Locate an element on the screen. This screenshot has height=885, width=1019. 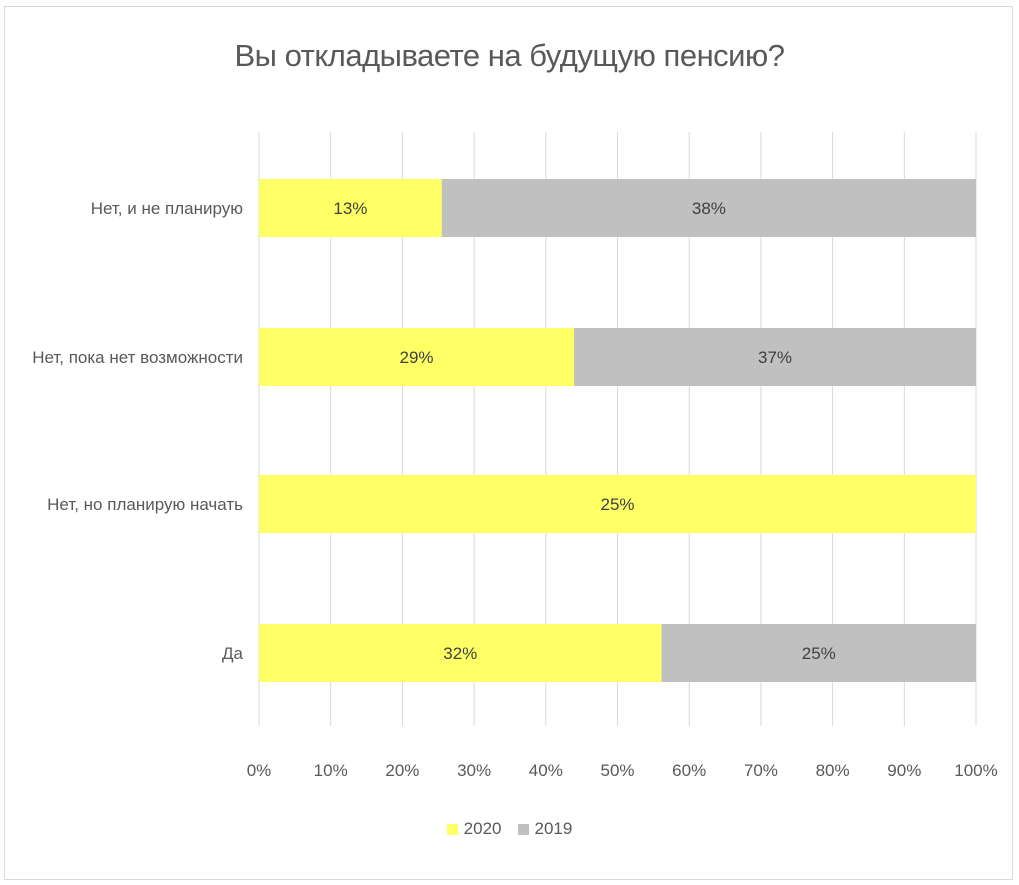
chart-title: Вы откладываете на будущую пенсию? is located at coordinates (510, 55).